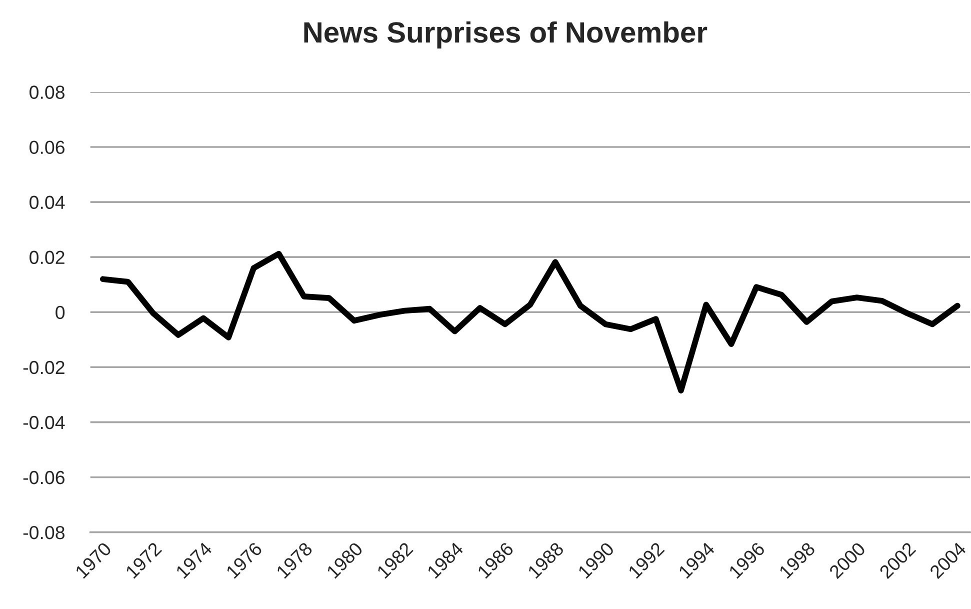 This screenshot has width=971, height=609. Describe the element at coordinates (47, 147) in the screenshot. I see `y-tick-label: 0.06` at that location.